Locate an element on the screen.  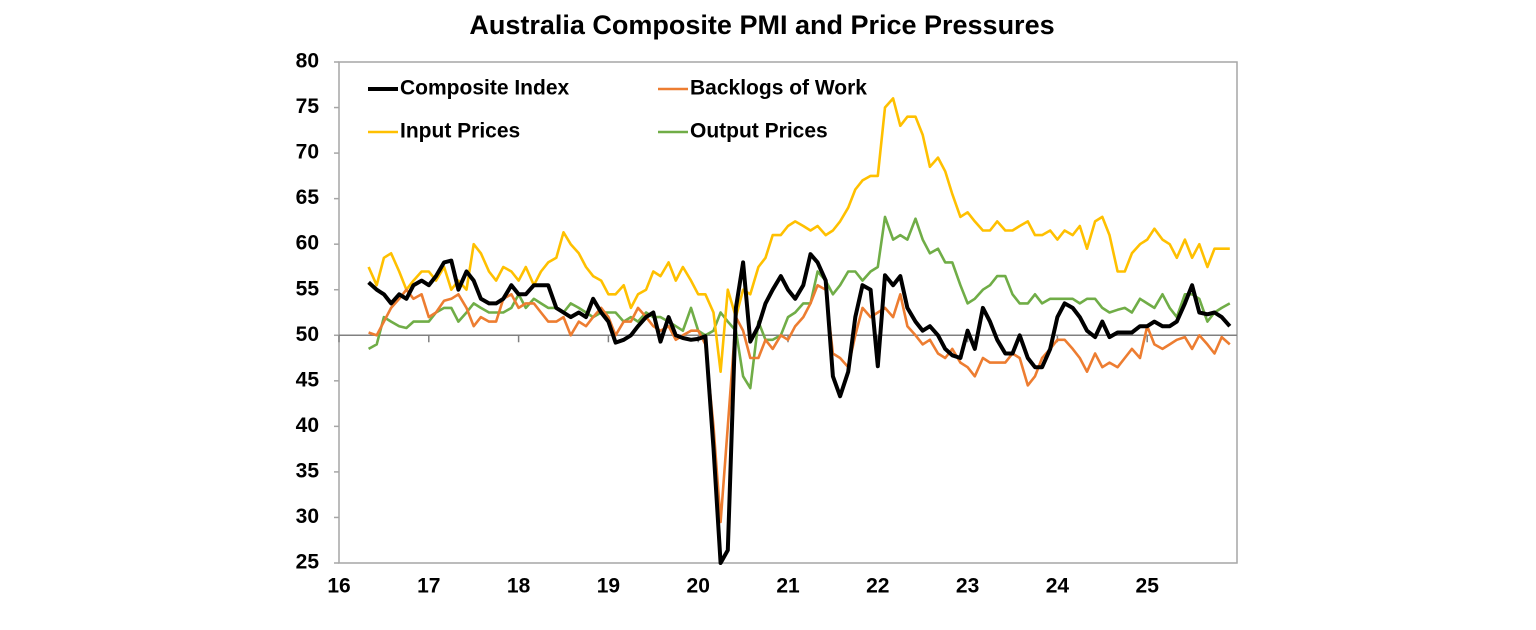
y-tick-label: 65 is located at coordinates (308, 197).